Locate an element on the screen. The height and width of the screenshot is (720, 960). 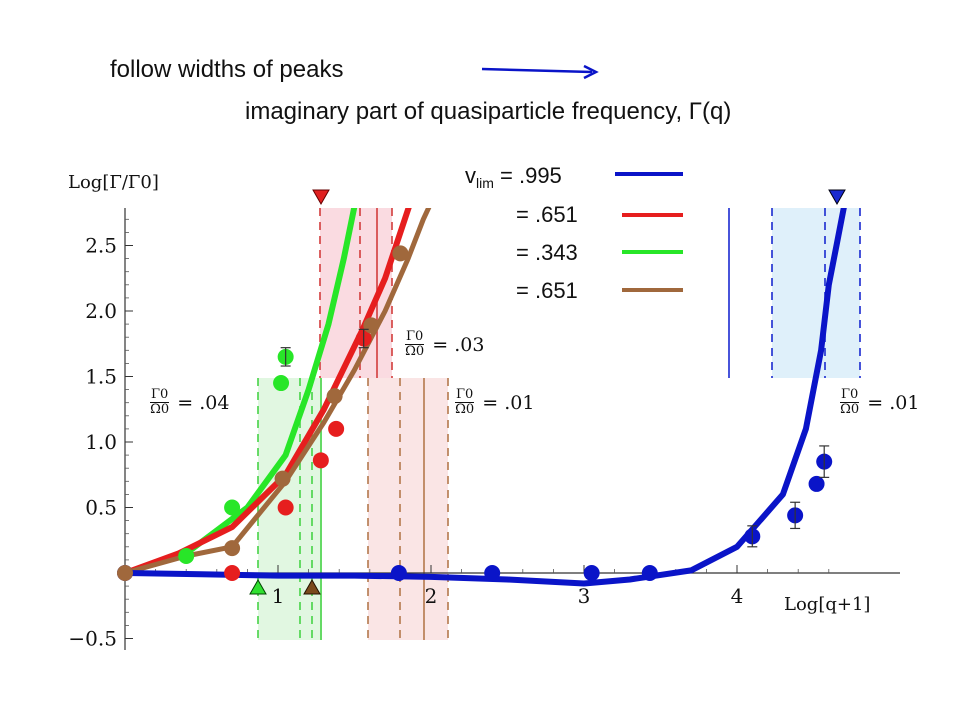
legend-label-2: .343 is located at coordinates (556, 252).